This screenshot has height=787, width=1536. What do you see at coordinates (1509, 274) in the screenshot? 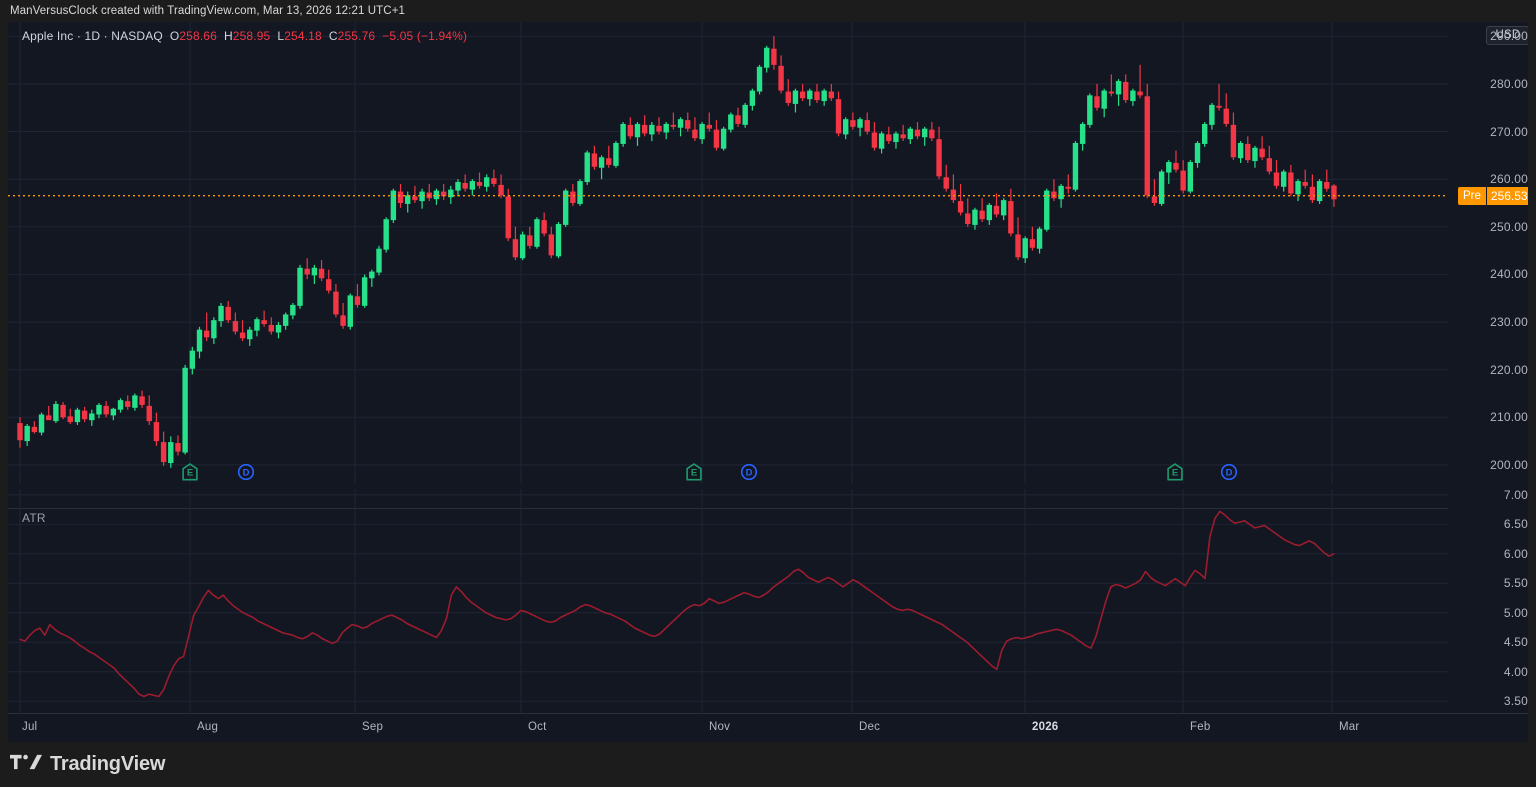
I see `price-tick-label: 240.00` at bounding box center [1509, 274].